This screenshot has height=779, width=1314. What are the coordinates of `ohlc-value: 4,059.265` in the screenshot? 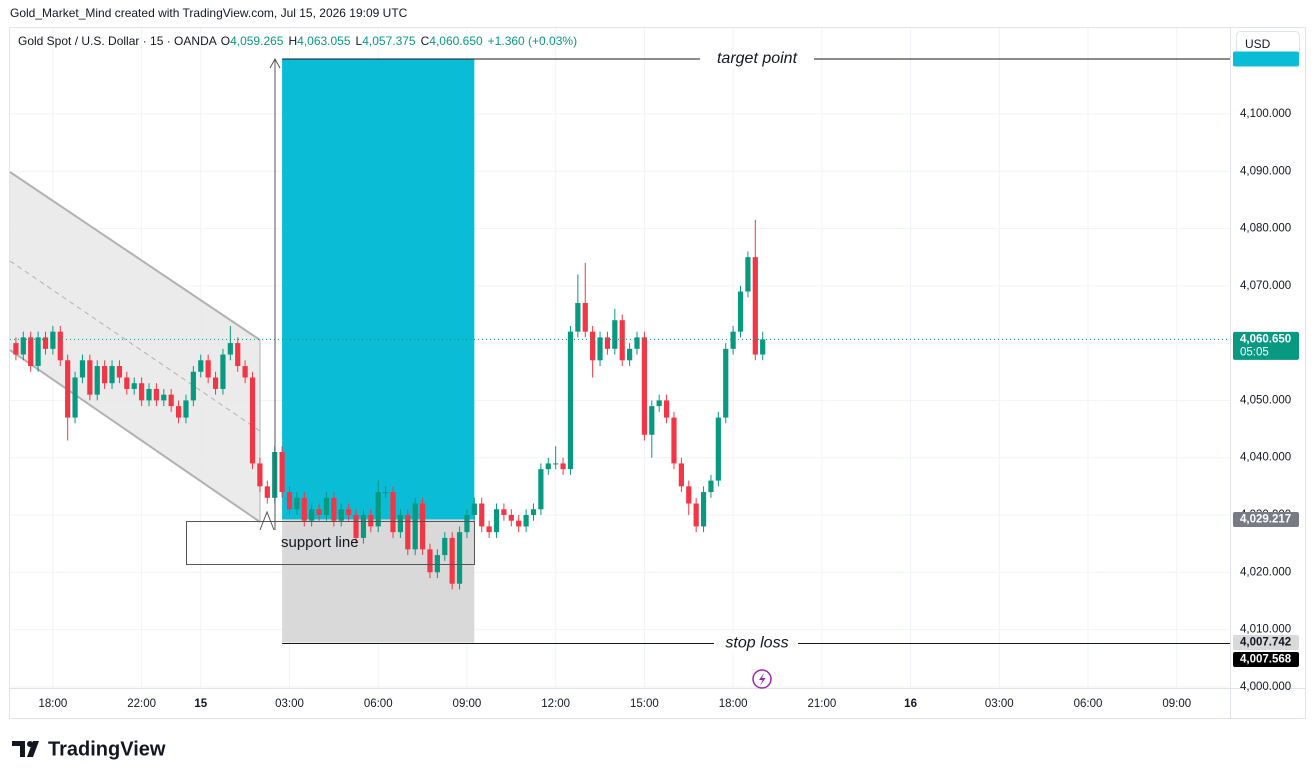 It's located at (257, 41).